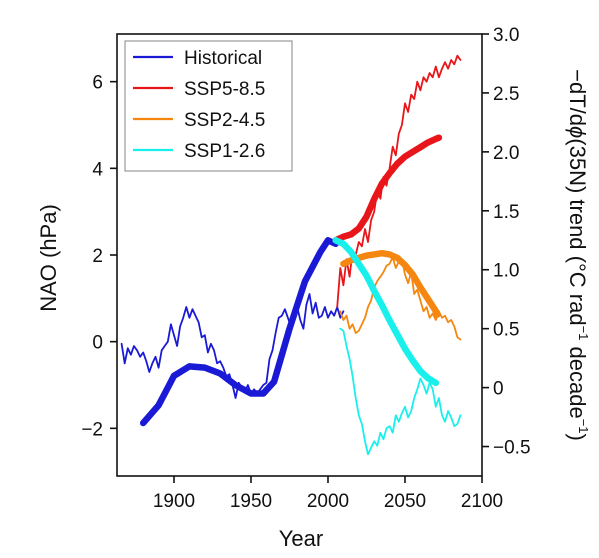 The width and height of the screenshot is (599, 558). Describe the element at coordinates (506, 35) in the screenshot. I see `right-y-tick-label: 3.0` at that location.